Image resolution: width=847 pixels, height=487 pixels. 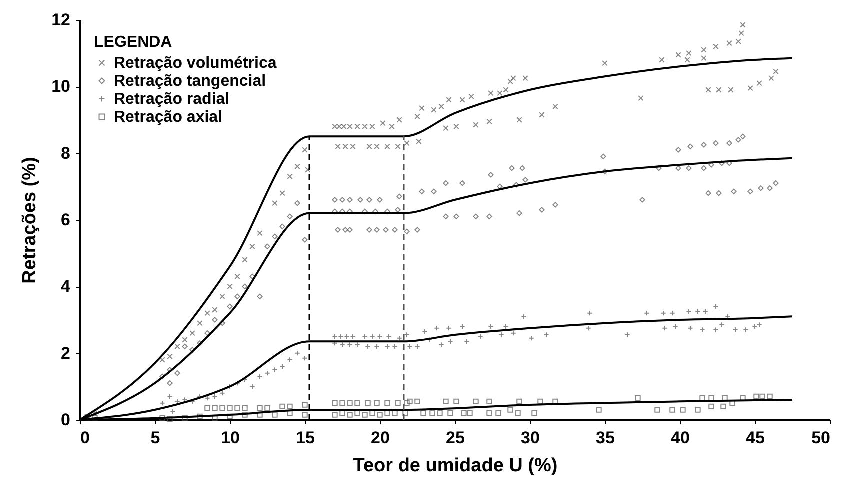 What do you see at coordinates (61, 86) in the screenshot?
I see `y-tick-label: 10` at bounding box center [61, 86].